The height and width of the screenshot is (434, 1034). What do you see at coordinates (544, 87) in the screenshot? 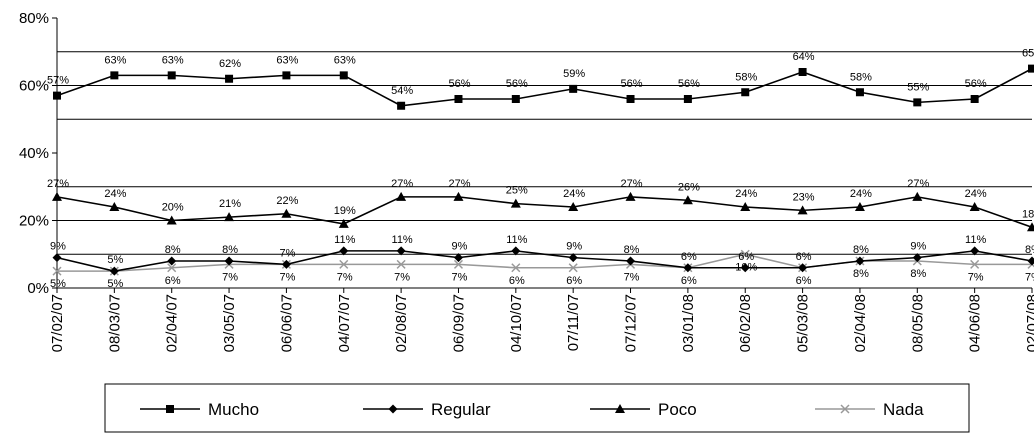
I see `series-line-mucho` at bounding box center [544, 87].